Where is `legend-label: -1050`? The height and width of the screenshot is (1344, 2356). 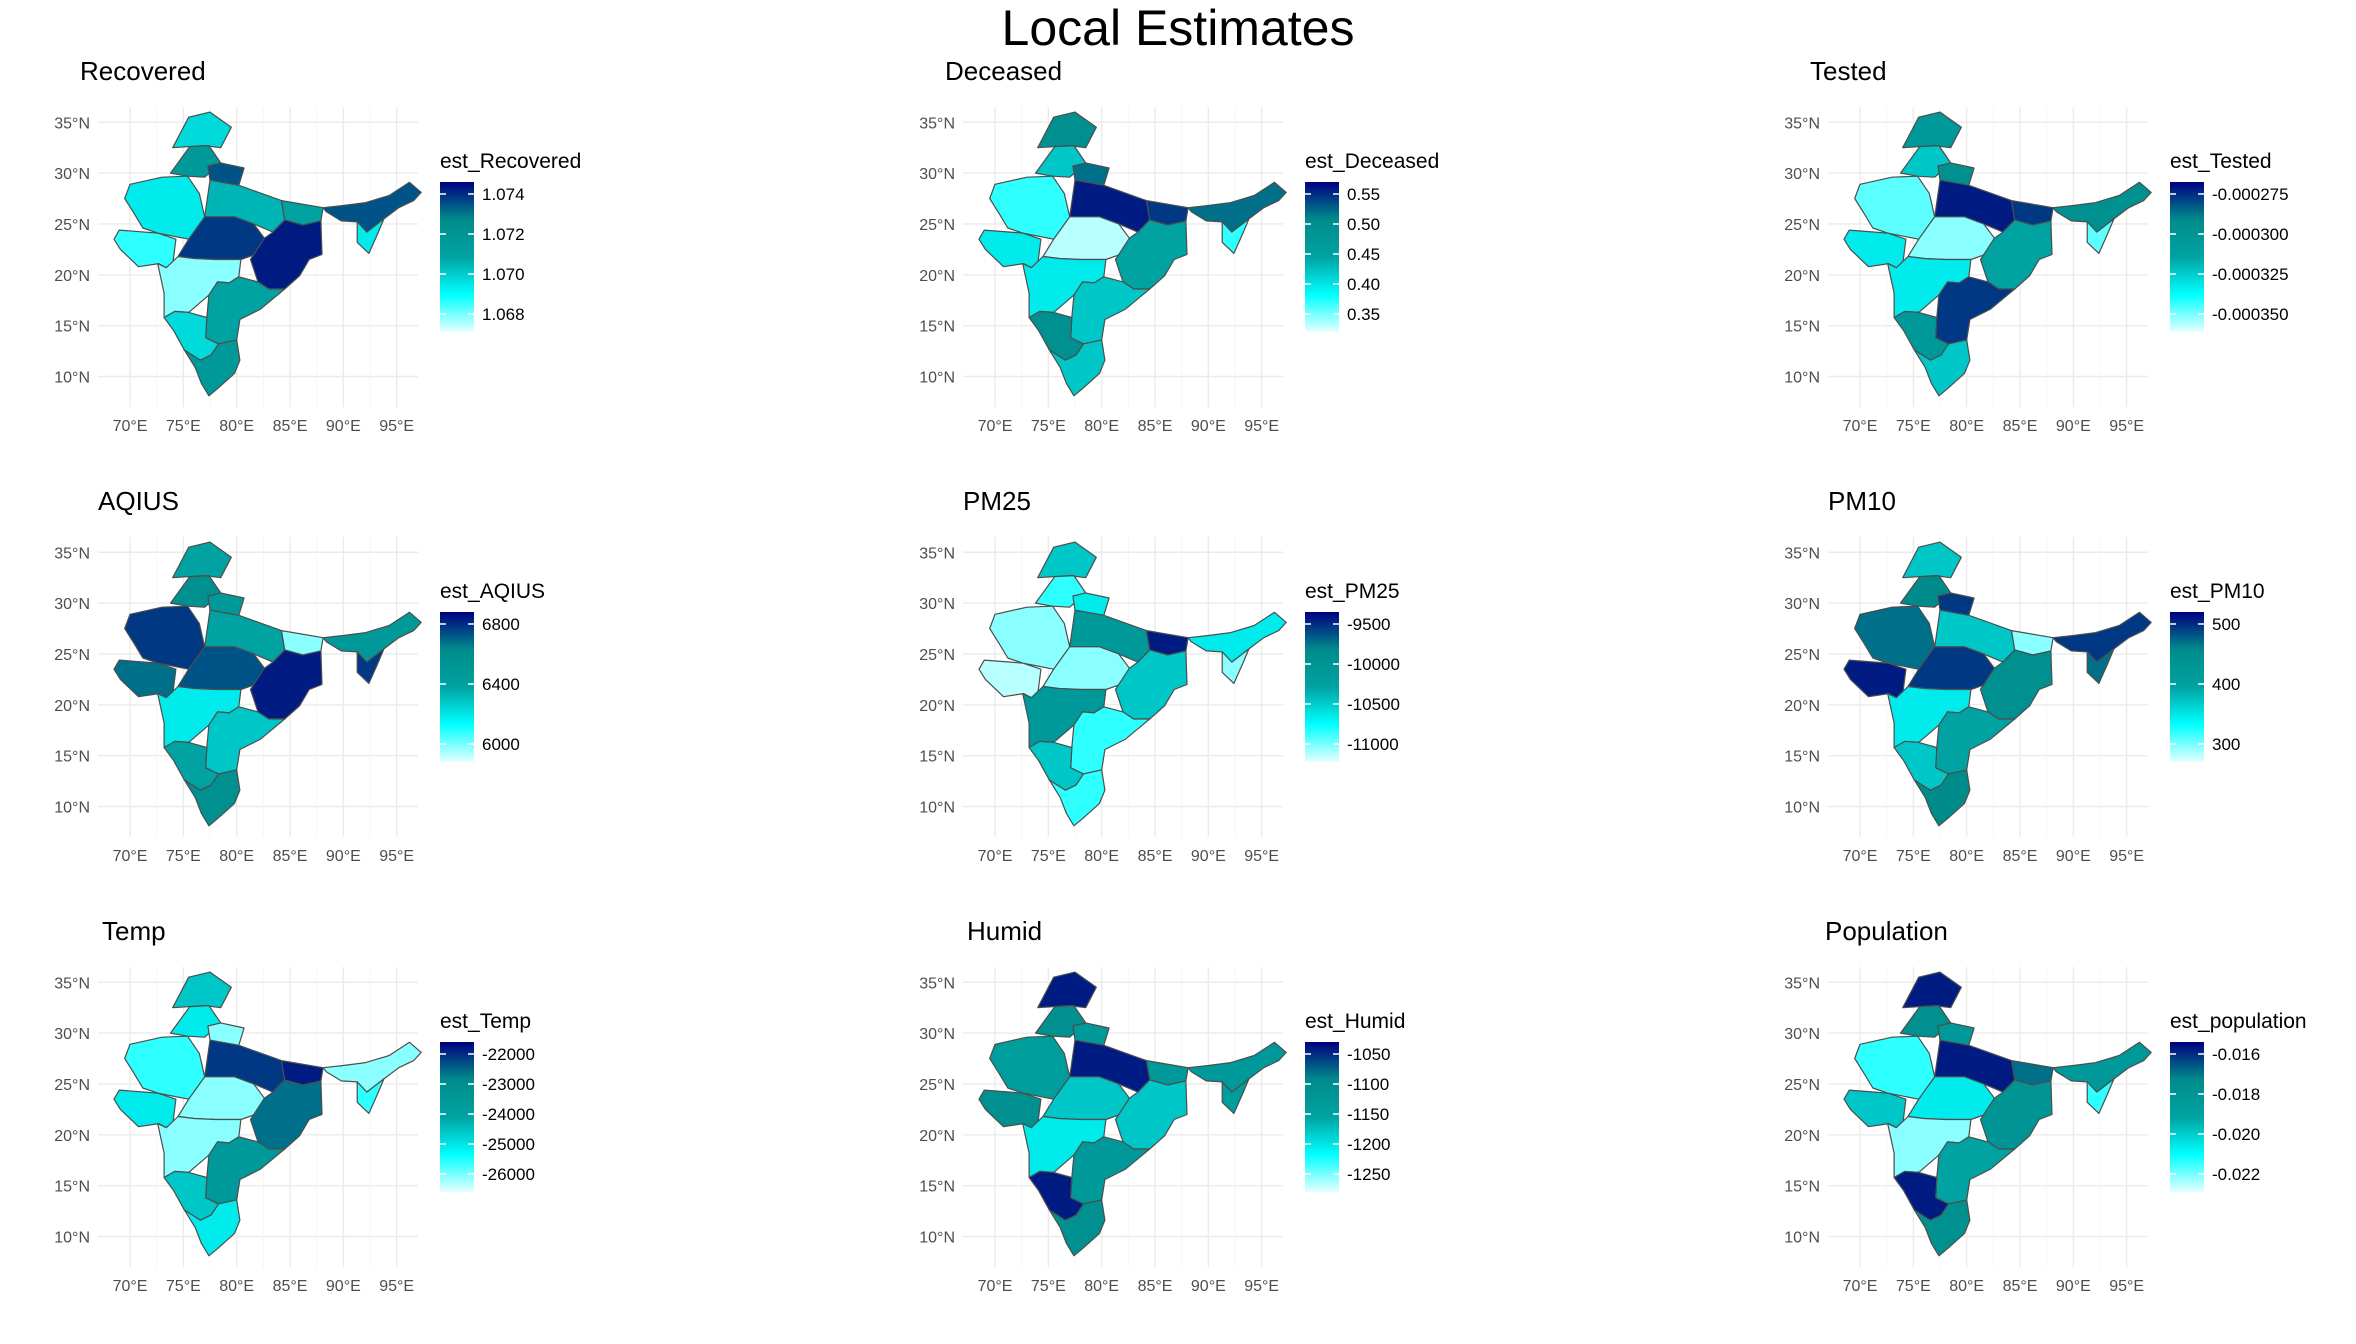 legend-label: -1050 is located at coordinates (1368, 1054).